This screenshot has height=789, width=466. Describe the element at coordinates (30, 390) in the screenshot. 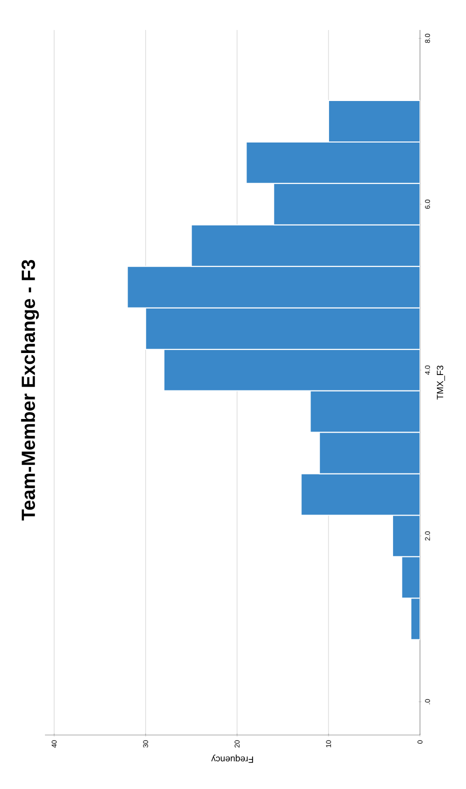

I see `text: Team-Member Exchange - F3` at that location.